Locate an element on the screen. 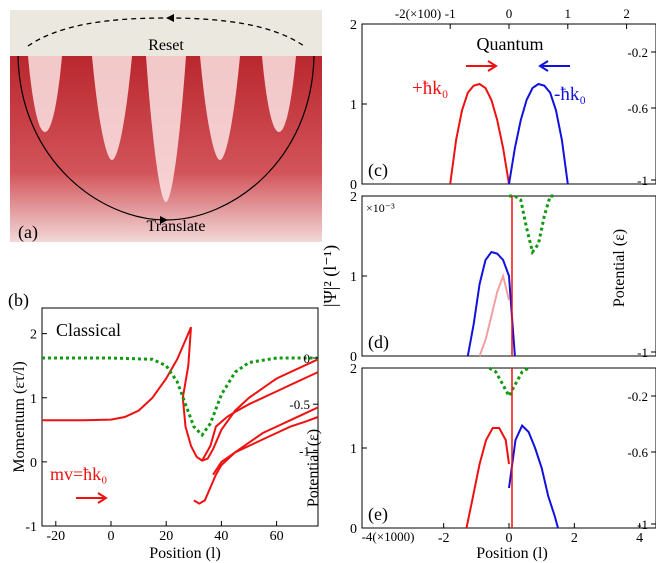  panel-c-rtick-label-0: -0.2 is located at coordinates (637, 52).